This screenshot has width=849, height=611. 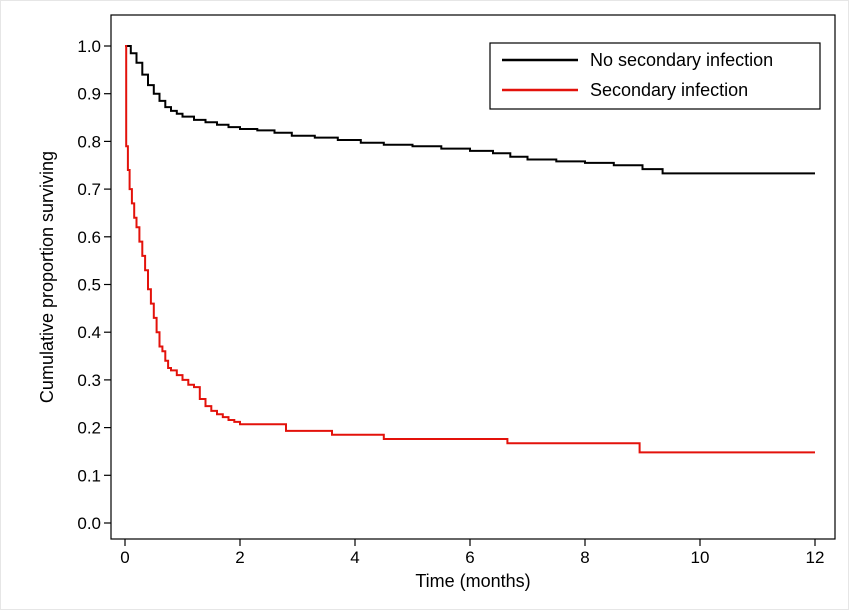 I want to click on legend-label-no-secondary-infection: No secondary infection, so click(x=681, y=60).